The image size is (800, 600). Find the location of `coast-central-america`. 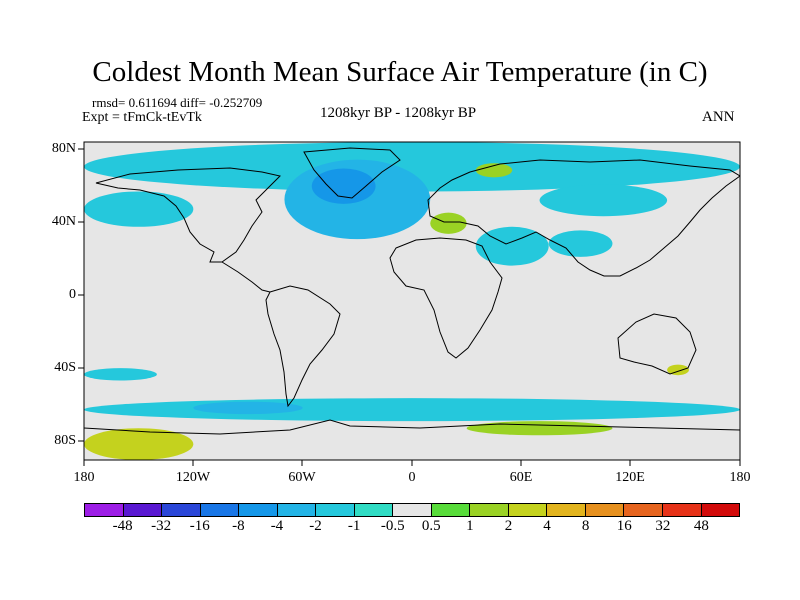

coast-central-america is located at coordinates (246, 277).